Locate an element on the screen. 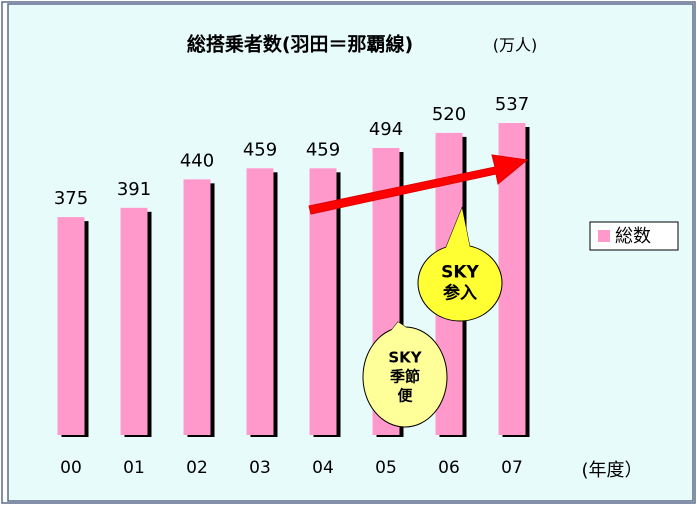  callout-text: 便 is located at coordinates (405, 396).